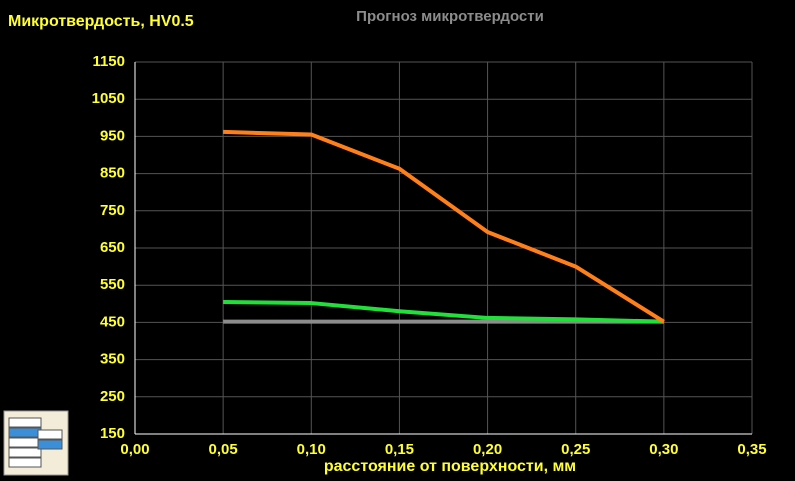  Describe the element at coordinates (112, 396) in the screenshot. I see `y-tick-label: 250` at that location.